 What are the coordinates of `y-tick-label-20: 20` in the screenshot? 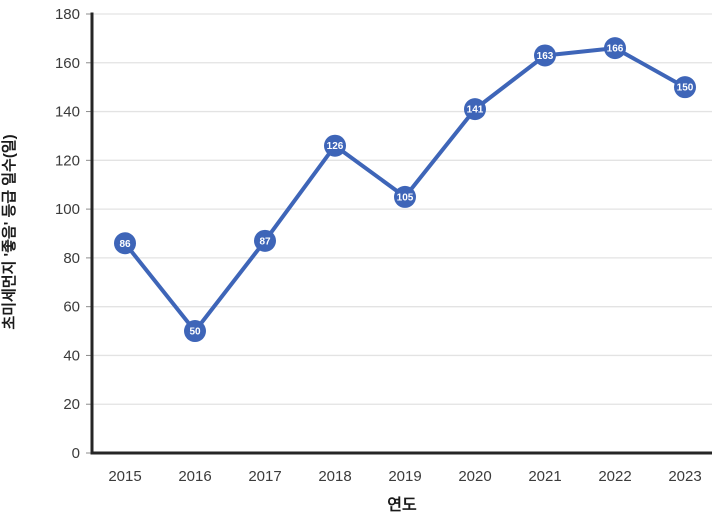 It's located at (71, 404).